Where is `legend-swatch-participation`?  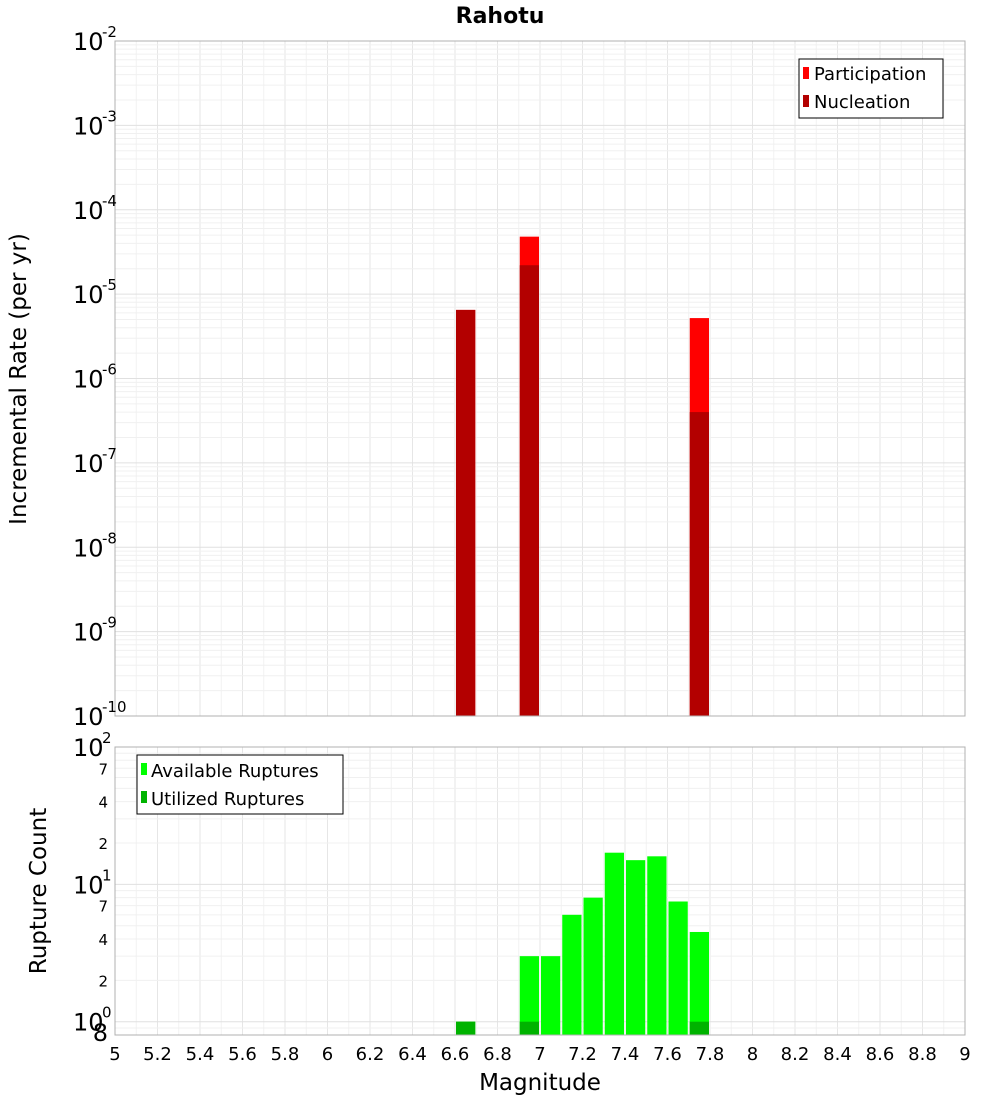
legend-swatch-participation is located at coordinates (806, 73).